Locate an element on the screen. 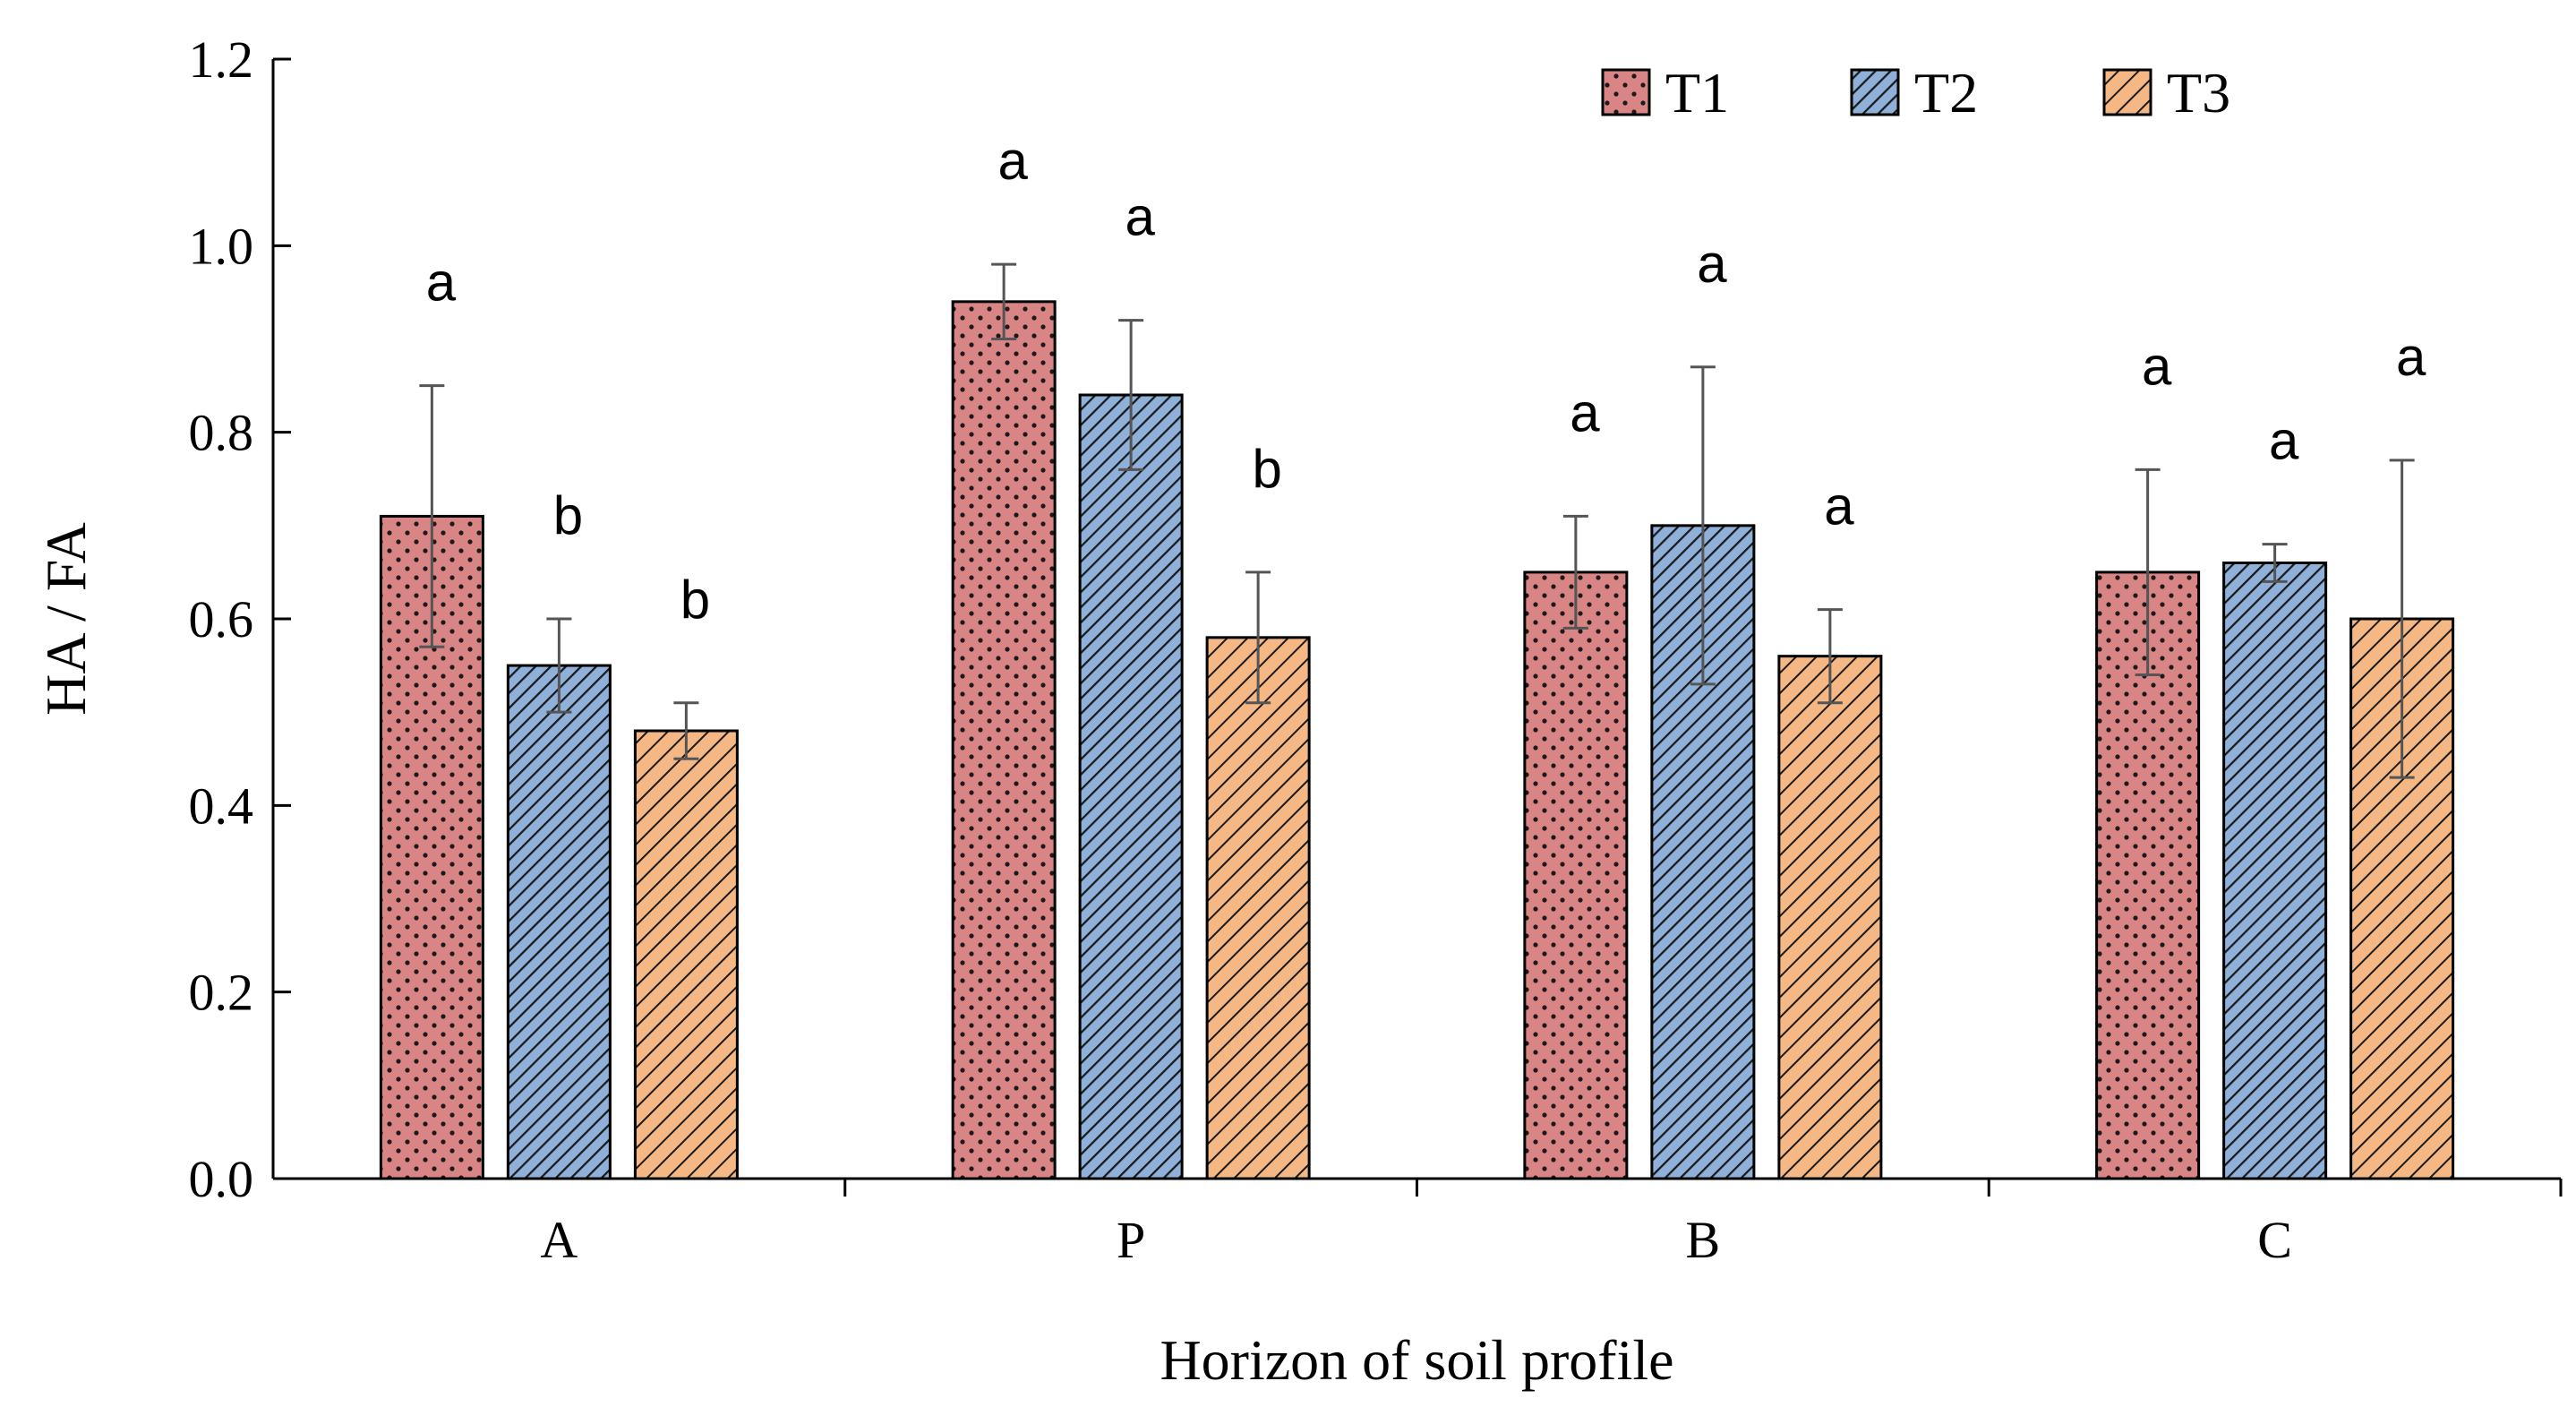 The image size is (2576, 1424). bar-t3-b is located at coordinates (1830, 917).